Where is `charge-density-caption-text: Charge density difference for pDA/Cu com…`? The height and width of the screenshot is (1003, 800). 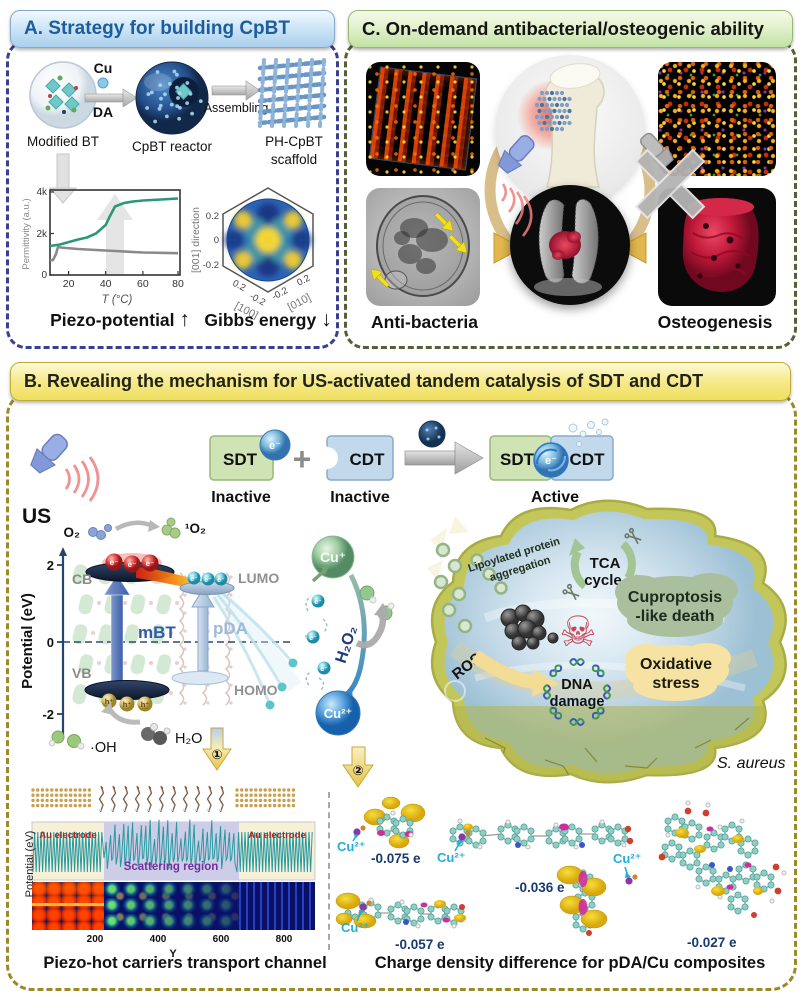
charge-density-caption-text: Charge density difference for pDA/Cu com… is located at coordinates (570, 963).